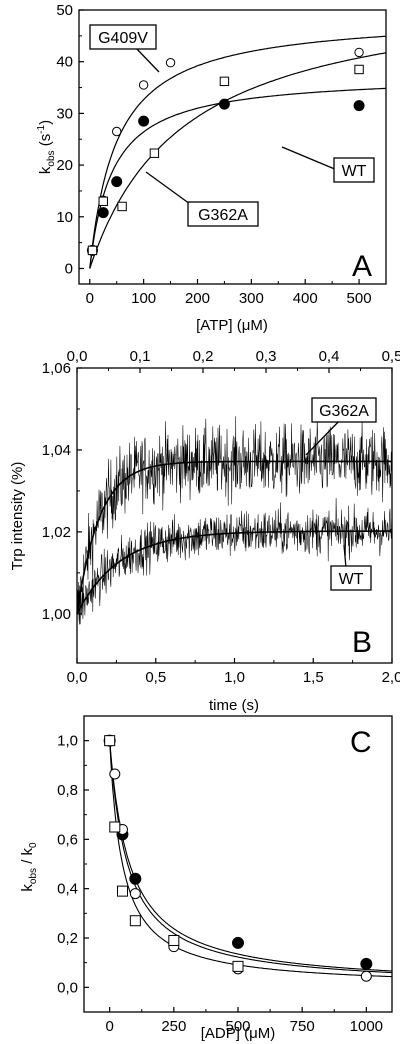 Image resolution: width=400 pixels, height=1044 pixels. What do you see at coordinates (41, 128) in the screenshot?
I see `panel-a-y-axis-label-sup: -1` at bounding box center [41, 128].